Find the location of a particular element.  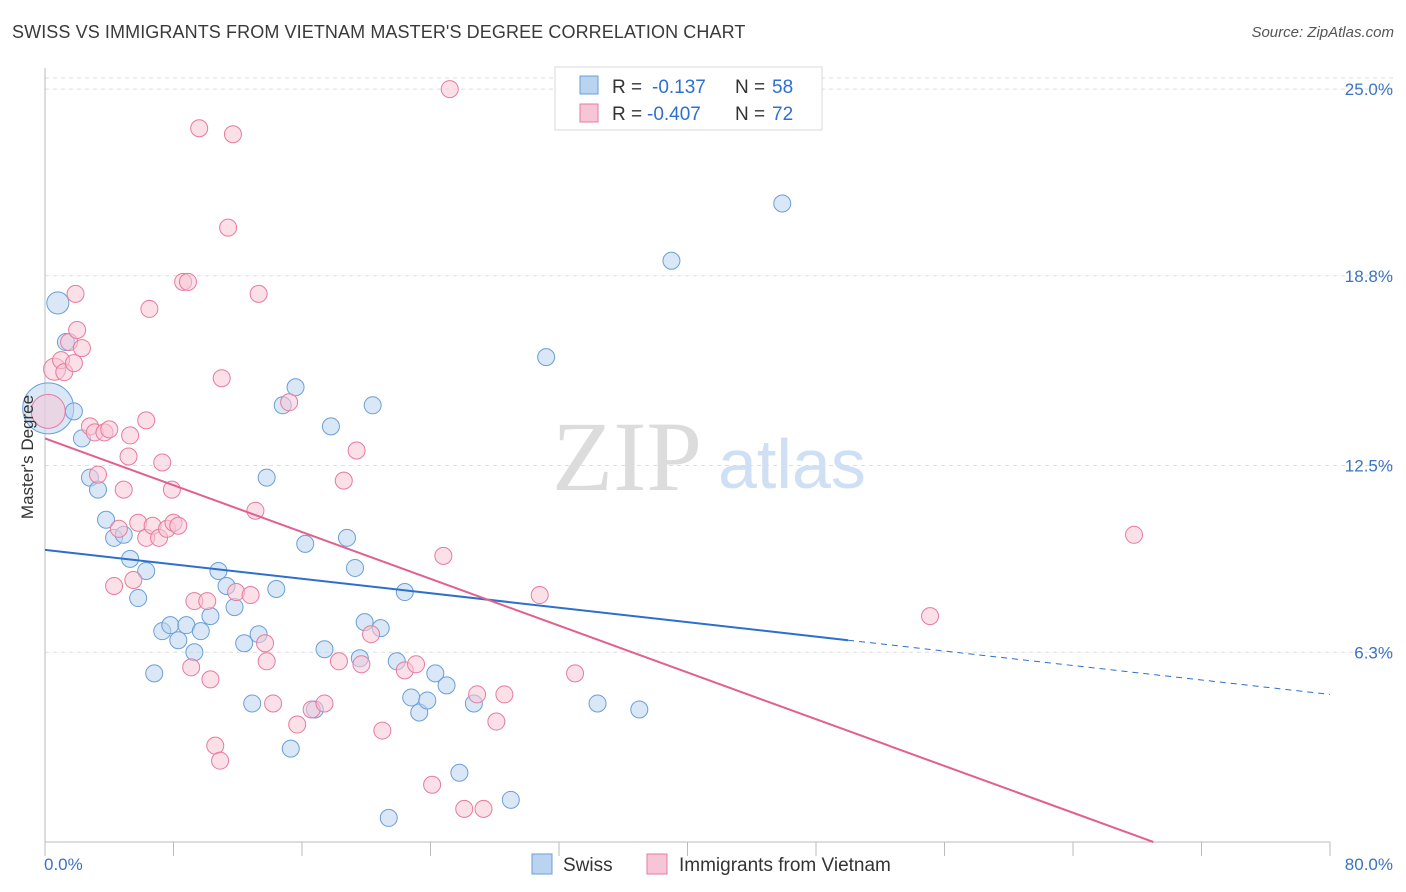

legend-r-label-swiss: R = is located at coordinates (627, 87).